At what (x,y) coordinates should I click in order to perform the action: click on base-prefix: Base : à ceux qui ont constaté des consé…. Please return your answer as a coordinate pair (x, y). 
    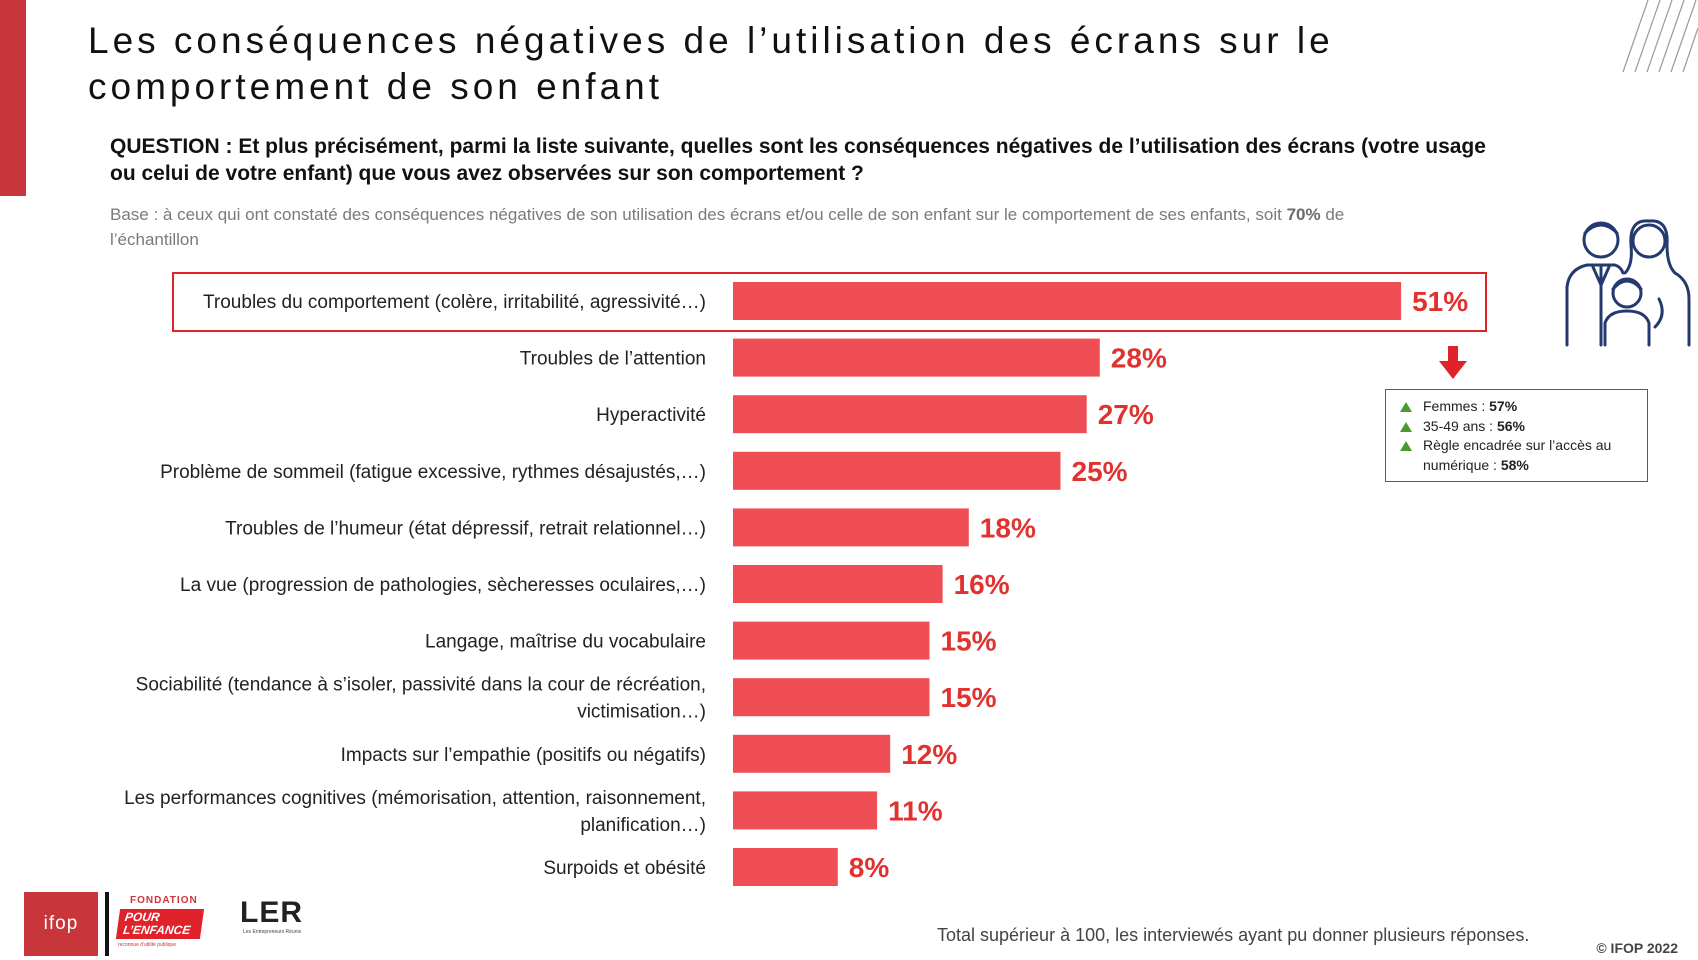
    Looking at the image, I should click on (698, 214).